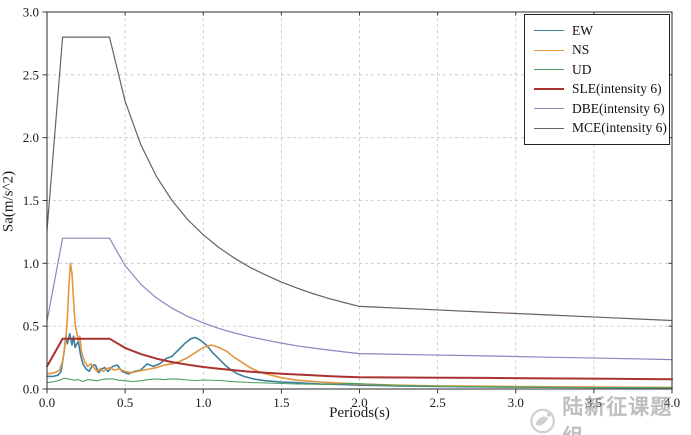 The height and width of the screenshot is (435, 691). What do you see at coordinates (31, 200) in the screenshot?
I see `y-tick-label: 1.5` at bounding box center [31, 200].